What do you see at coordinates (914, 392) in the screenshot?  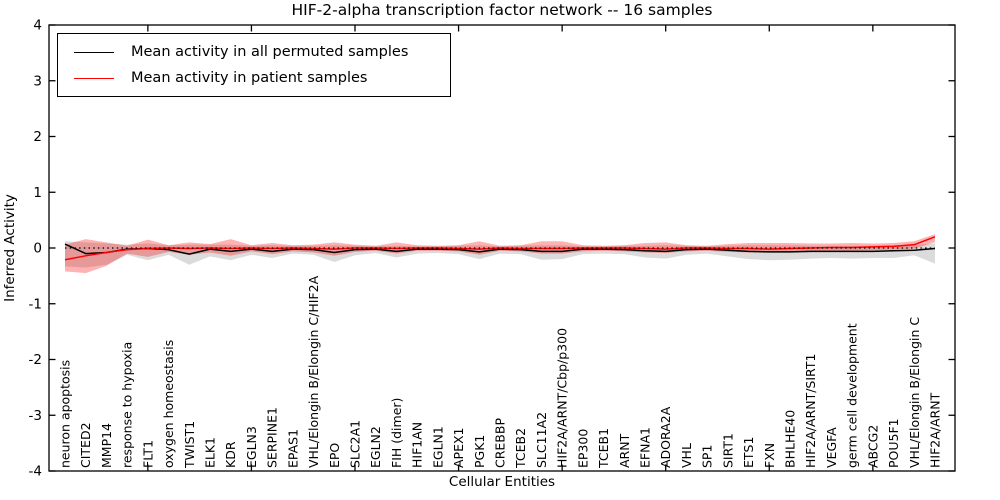 I see `x-tick-label: VHL/Elongin B/Elongin C` at bounding box center [914, 392].